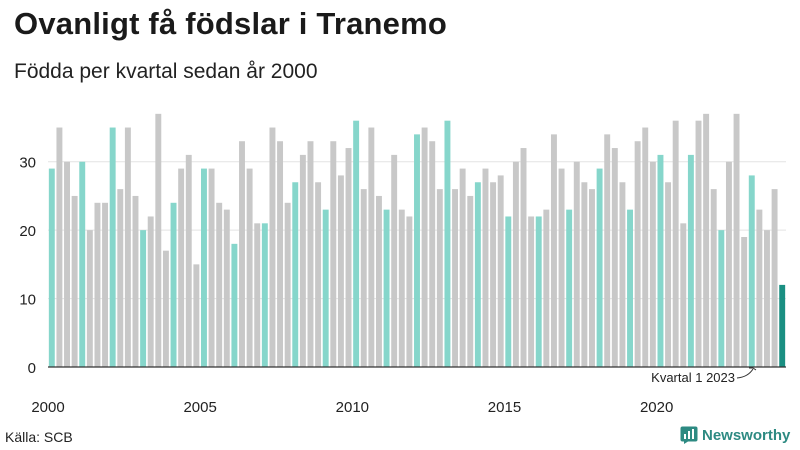 This screenshot has height=450, width=800. I want to click on y-tick-label: 0, so click(32, 368).